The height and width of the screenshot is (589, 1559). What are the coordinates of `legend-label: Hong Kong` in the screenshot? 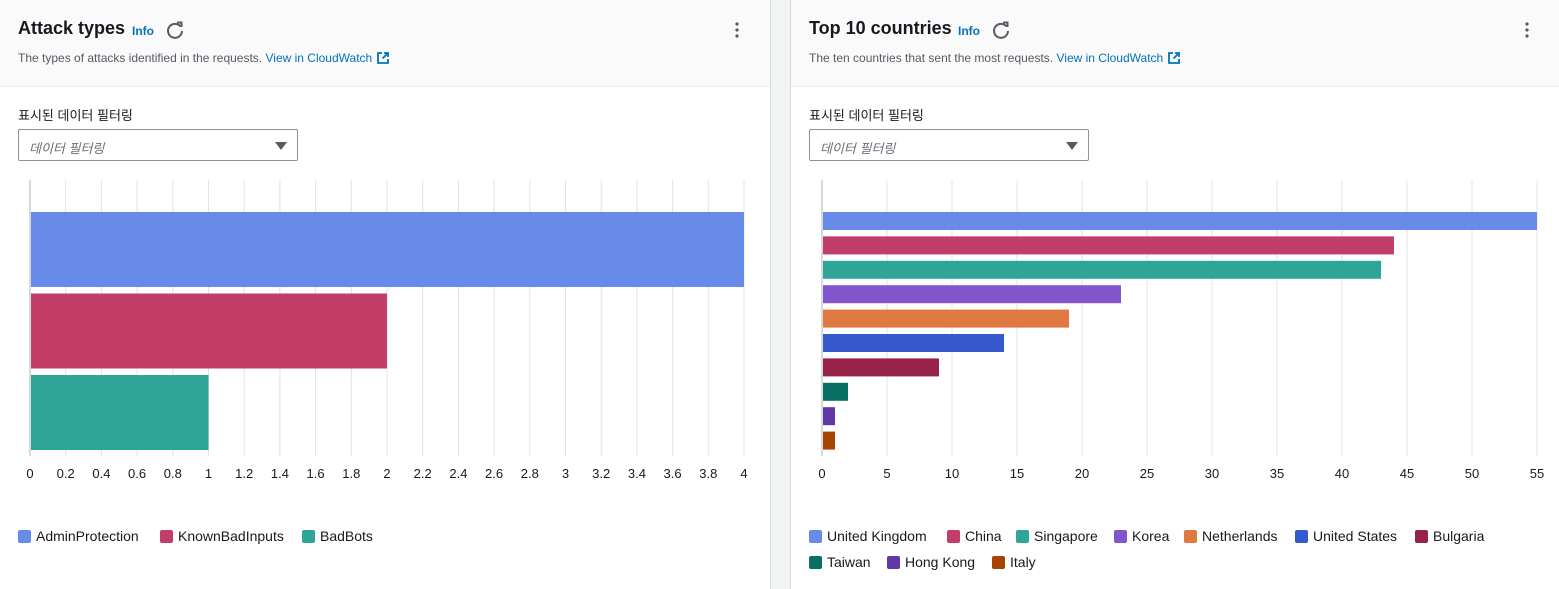 It's located at (940, 562).